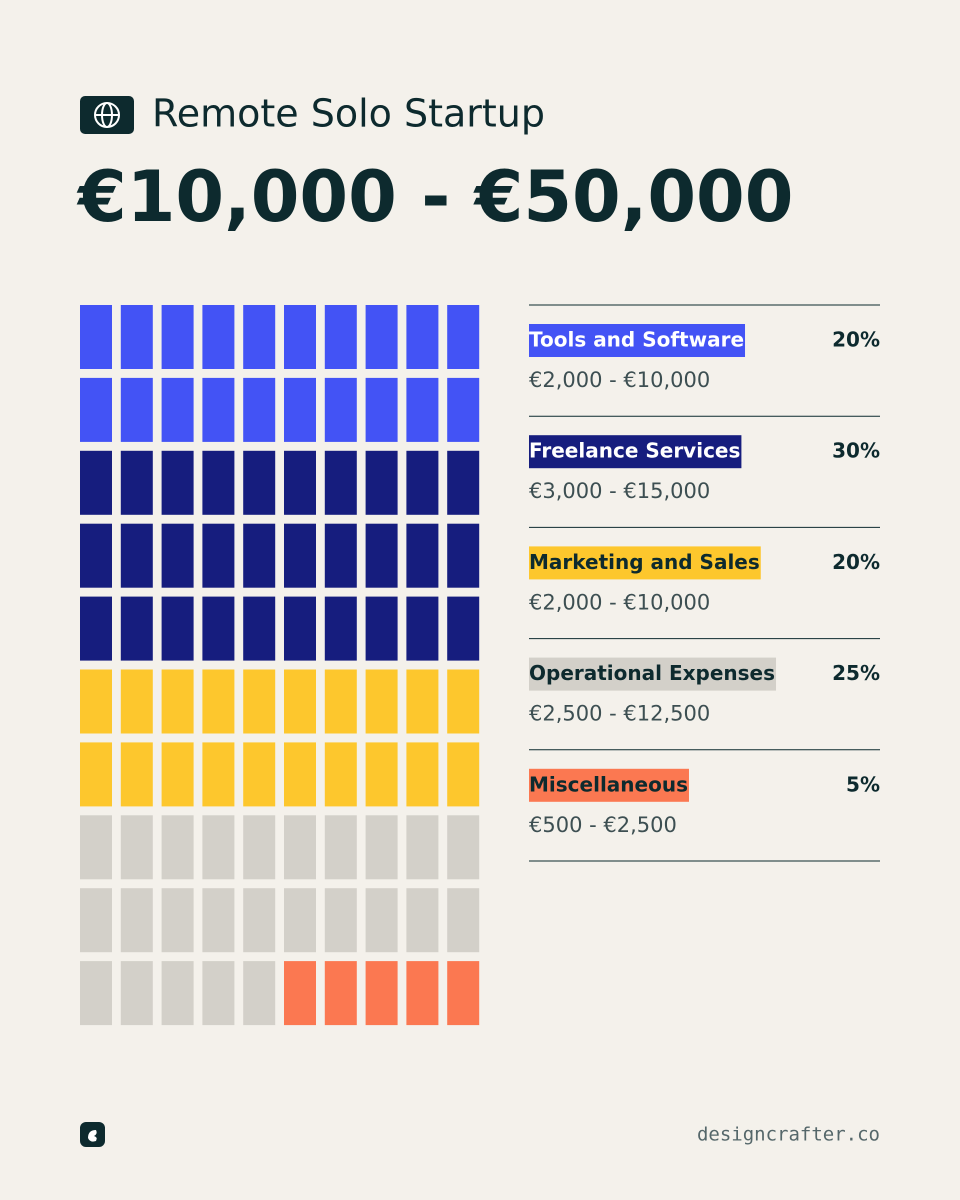  What do you see at coordinates (619, 714) in the screenshot?
I see `range-label: €2,500 - €12,500` at bounding box center [619, 714].